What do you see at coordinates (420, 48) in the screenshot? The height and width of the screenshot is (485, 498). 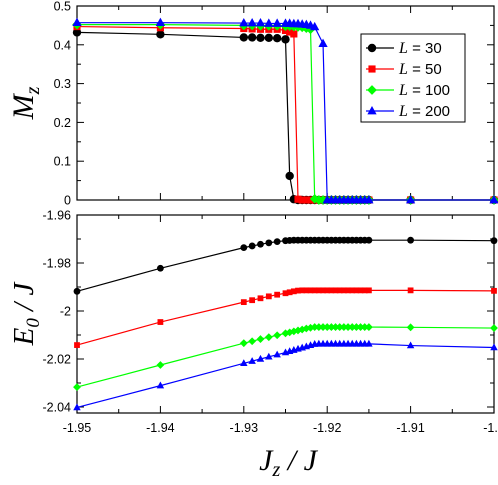 I see `legend-label: L = 30` at bounding box center [420, 48].